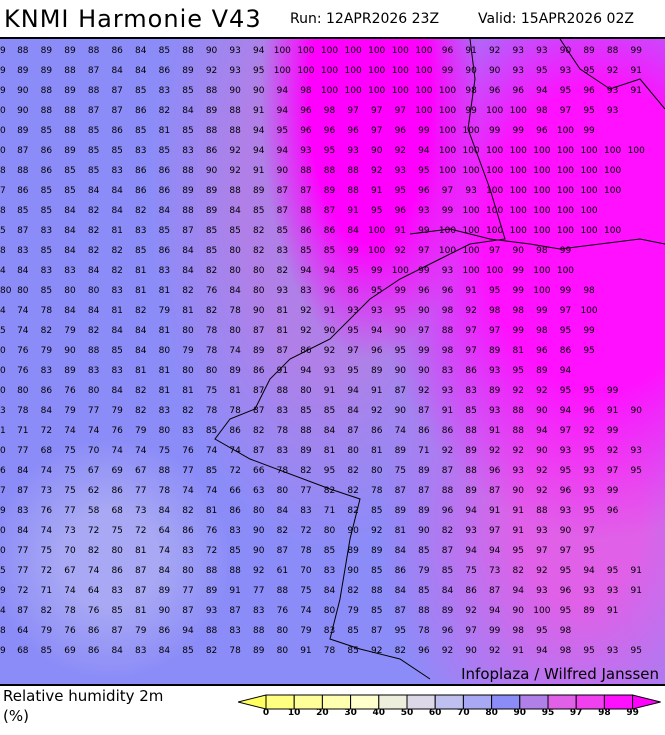  What do you see at coordinates (548, 713) in the screenshot?
I see `legend-tick: 95` at bounding box center [548, 713].